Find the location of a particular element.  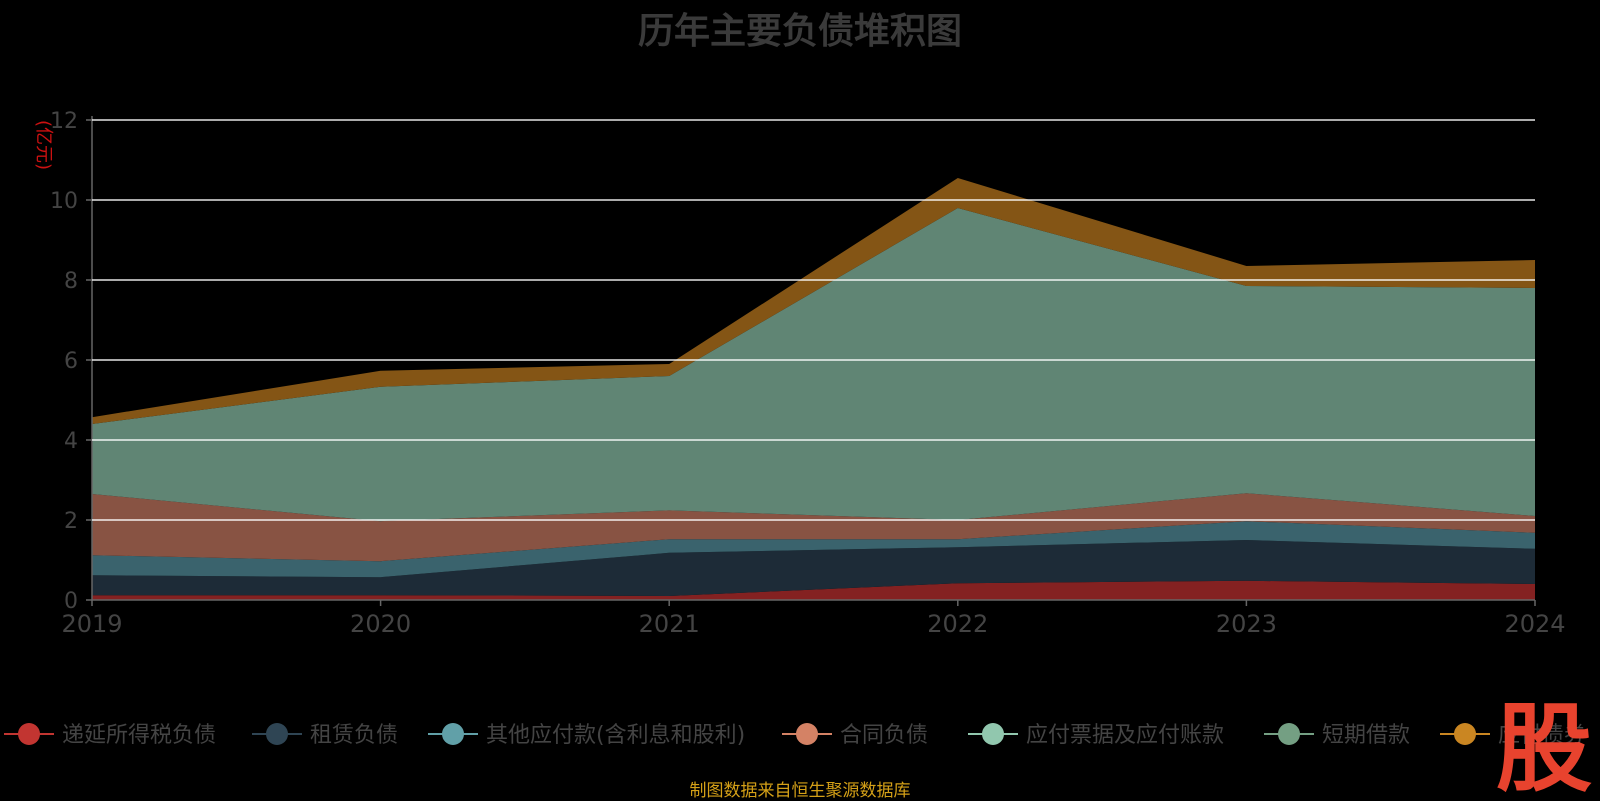

legend-label: 短期借款 is located at coordinates (1366, 735).